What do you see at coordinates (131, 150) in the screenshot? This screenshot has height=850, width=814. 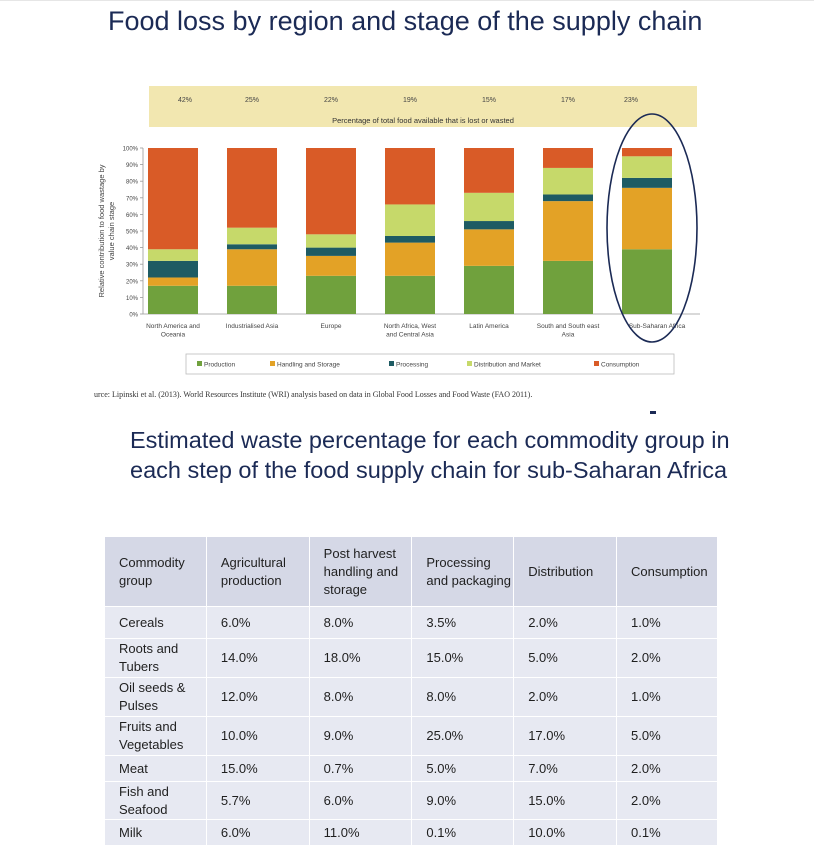 I see `y-tick-label: 100%` at bounding box center [131, 150].